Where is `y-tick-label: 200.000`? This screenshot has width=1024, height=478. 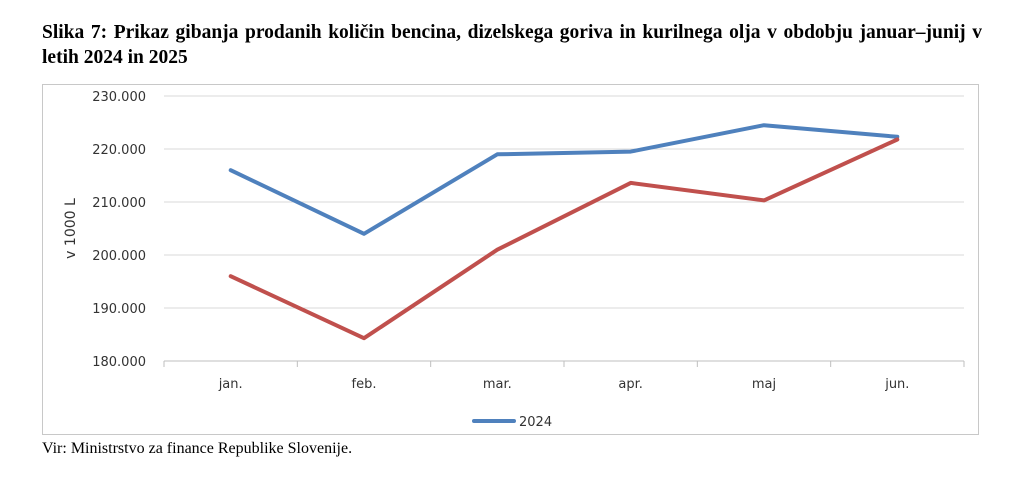 y-tick-label: 200.000 is located at coordinates (119, 256).